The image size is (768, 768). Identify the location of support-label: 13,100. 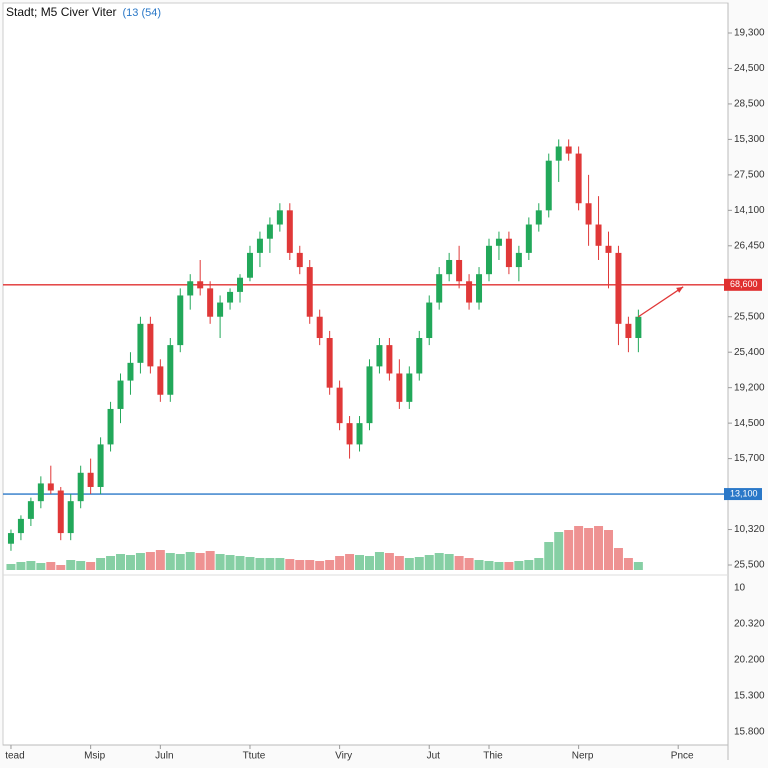
(744, 493).